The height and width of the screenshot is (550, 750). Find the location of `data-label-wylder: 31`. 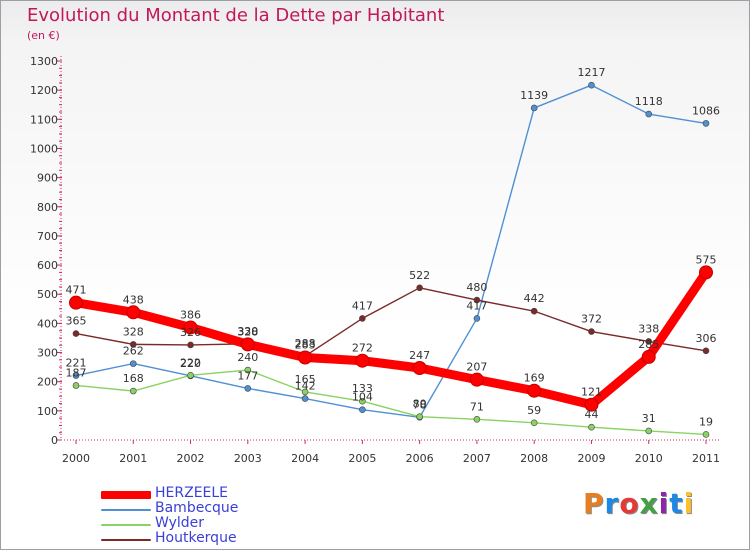

data-label-wylder: 31 is located at coordinates (649, 418).